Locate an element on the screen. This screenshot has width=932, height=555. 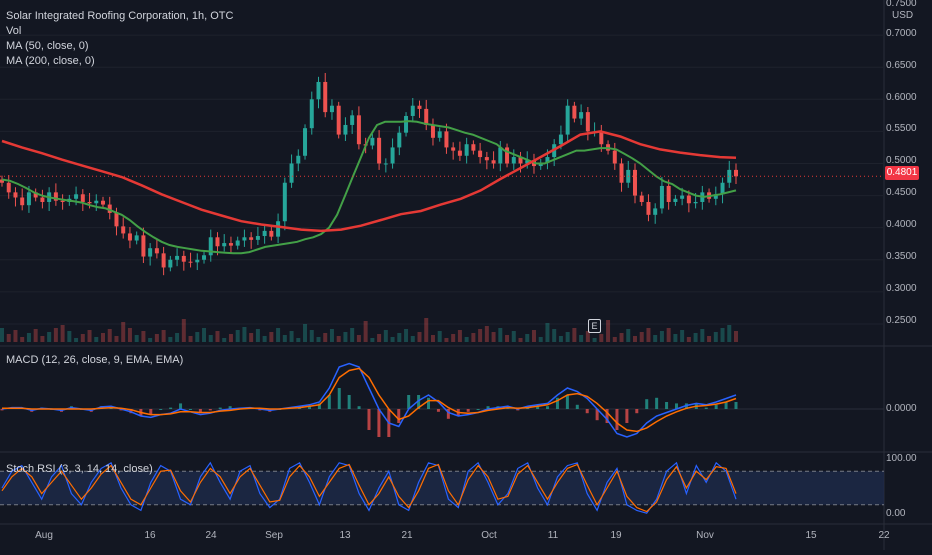
earnings-marker: E is located at coordinates (594, 326).